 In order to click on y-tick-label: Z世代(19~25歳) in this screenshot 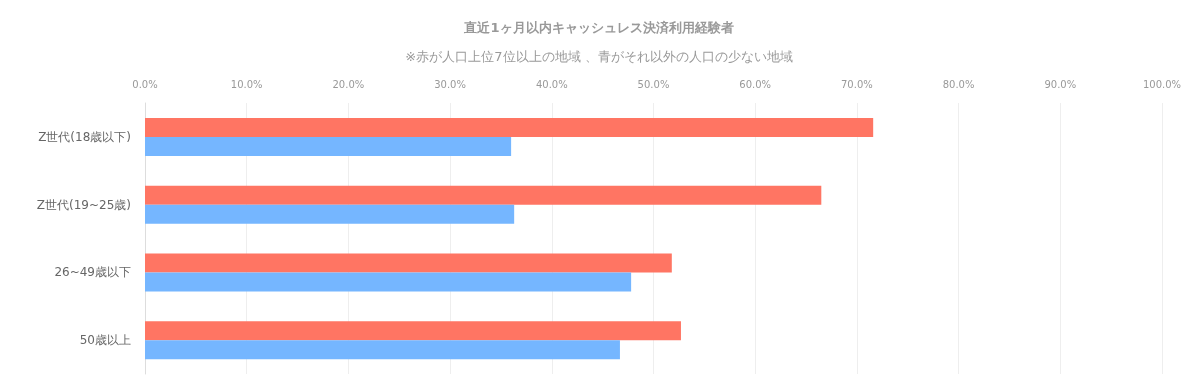, I will do `click(83, 204)`.